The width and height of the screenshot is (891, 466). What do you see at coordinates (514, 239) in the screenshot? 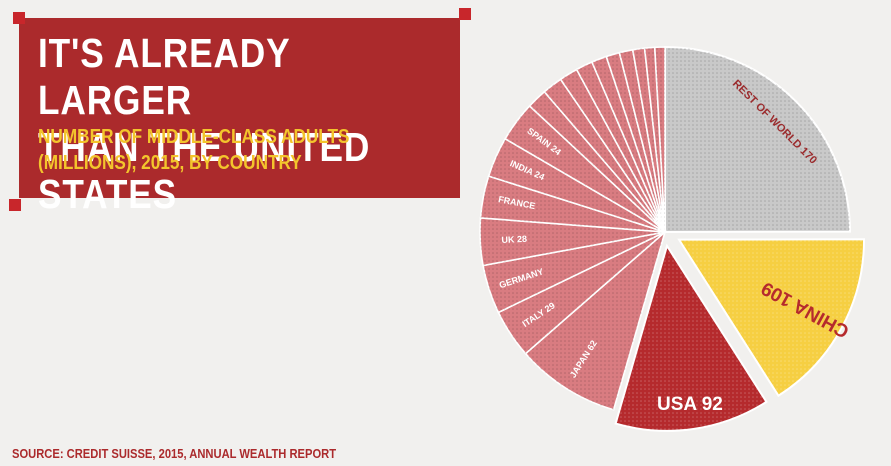
I see `pie-label-uk: UK 28` at bounding box center [514, 239].